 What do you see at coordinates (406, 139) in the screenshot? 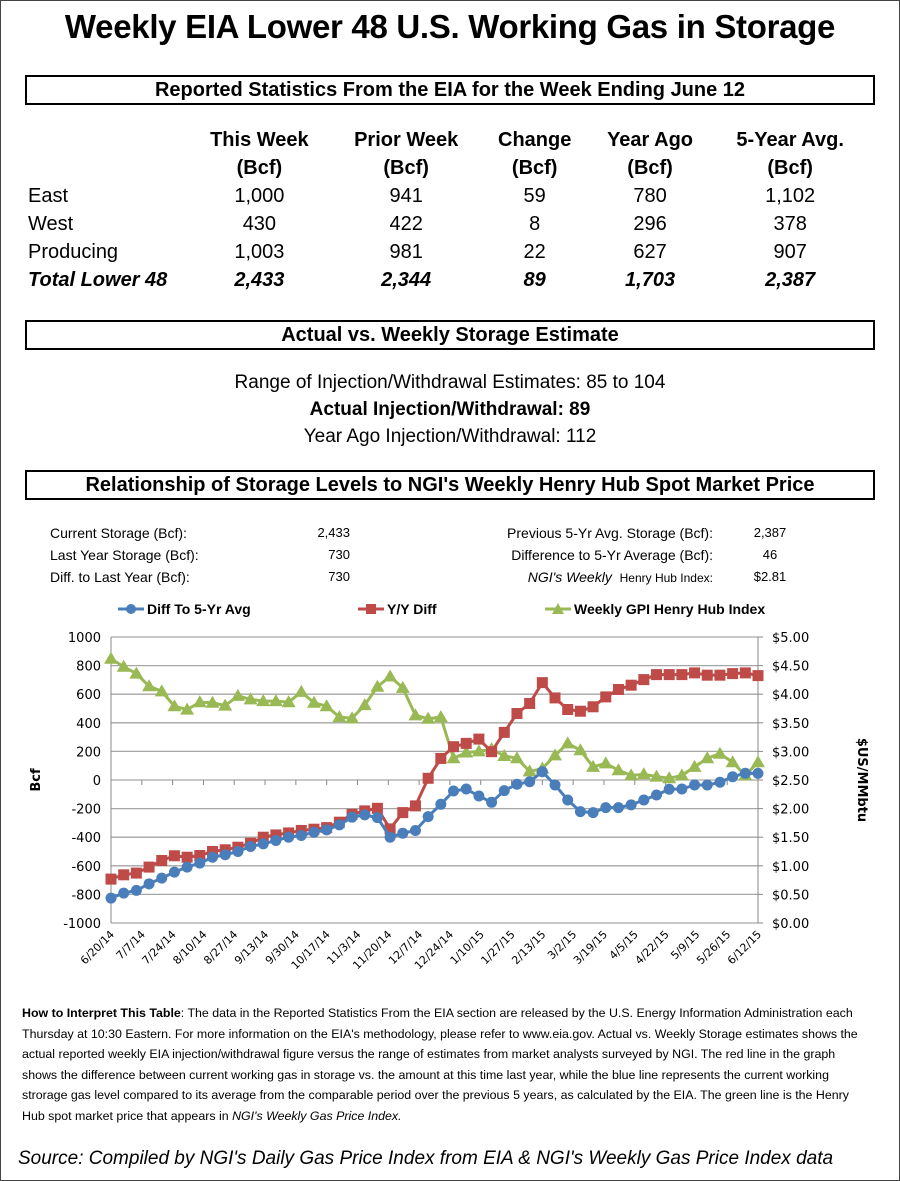
I see `col-header: Prior Week` at bounding box center [406, 139].